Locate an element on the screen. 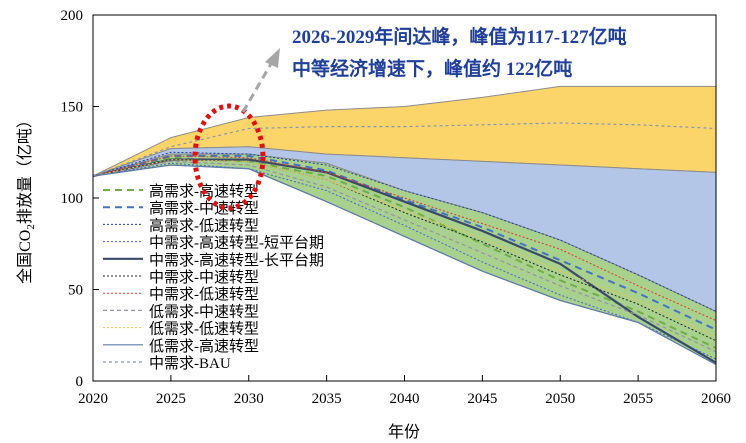  legend-label: 中需求-高速转型-长平台期 is located at coordinates (236, 260).